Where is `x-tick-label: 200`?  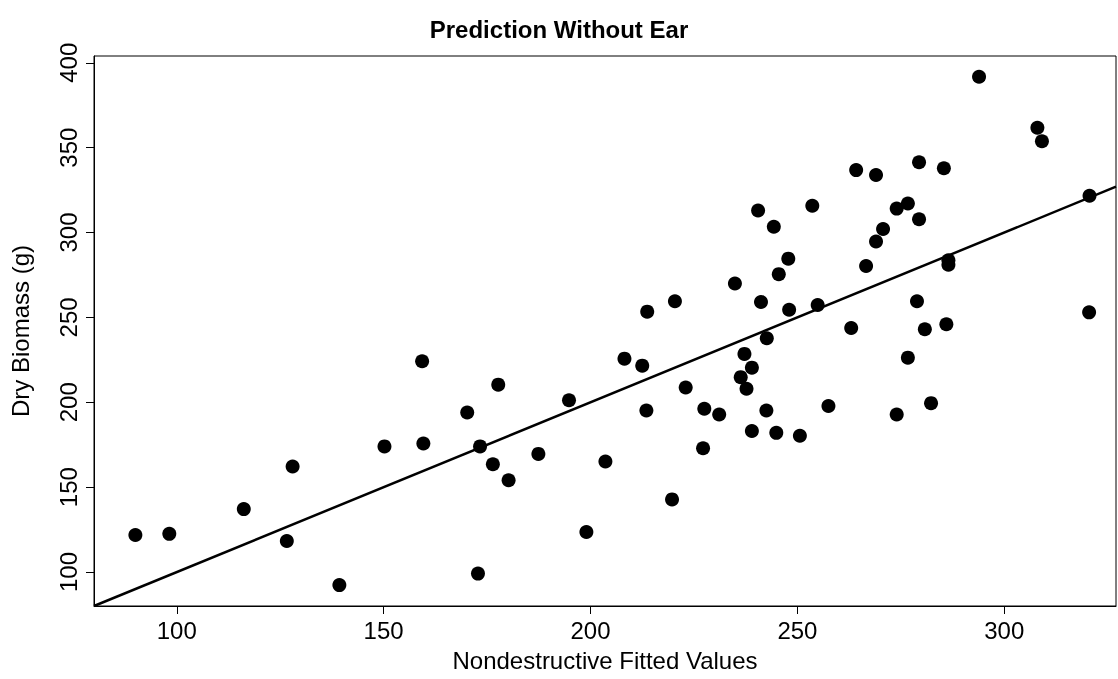
x-tick-label: 200 is located at coordinates (590, 630).